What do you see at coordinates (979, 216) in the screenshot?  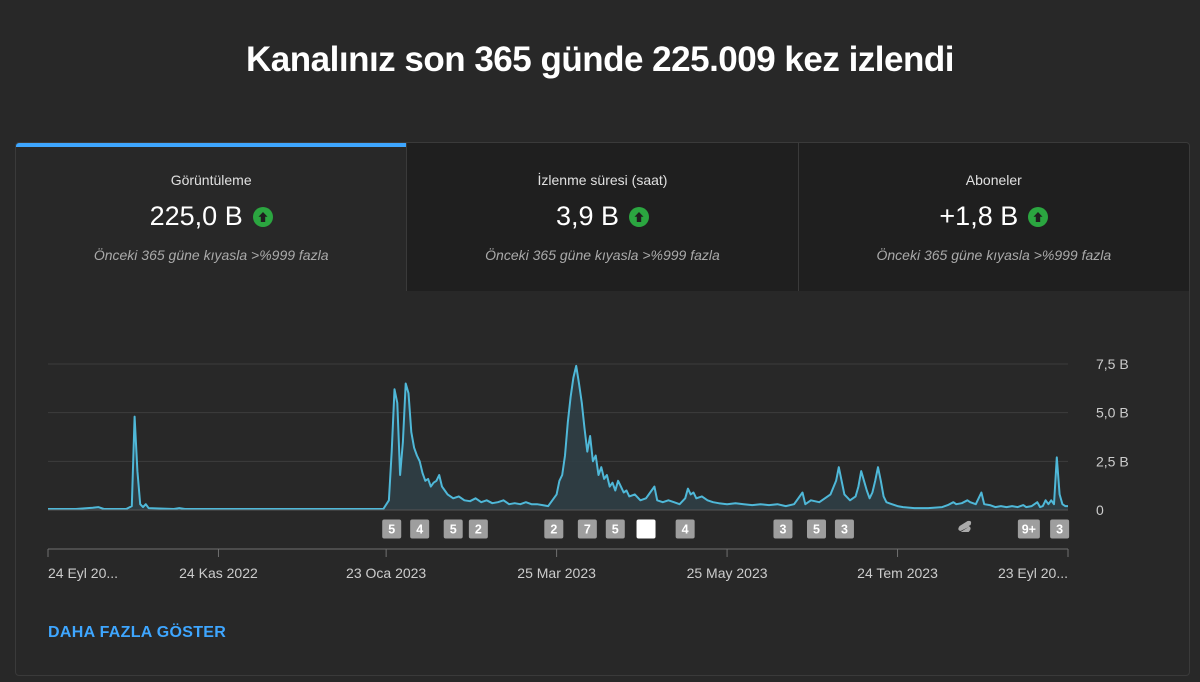 I see `tab-subscribers-value: +1,8 B` at bounding box center [979, 216].